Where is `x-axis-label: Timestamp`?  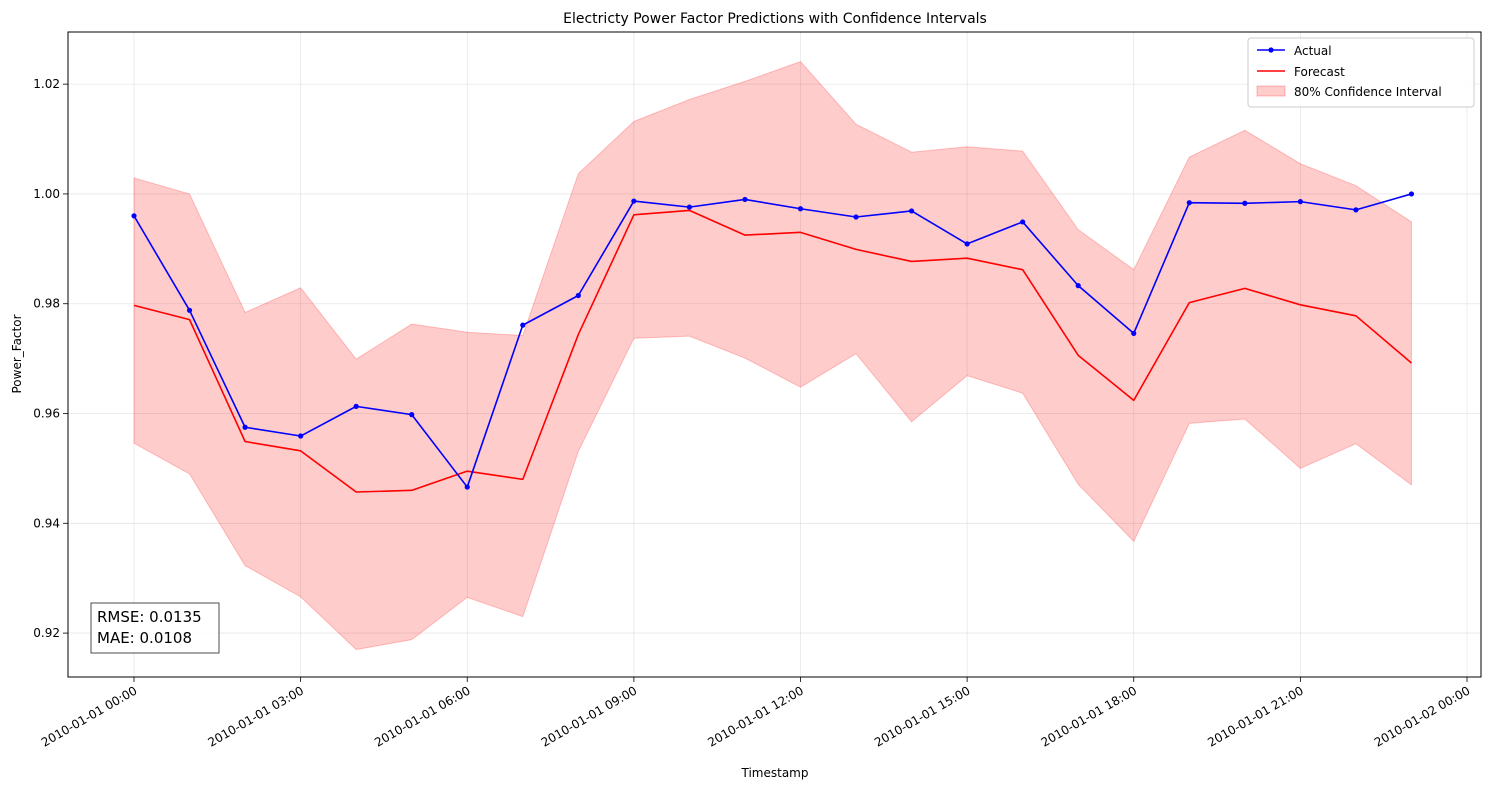
x-axis-label: Timestamp is located at coordinates (775, 773).